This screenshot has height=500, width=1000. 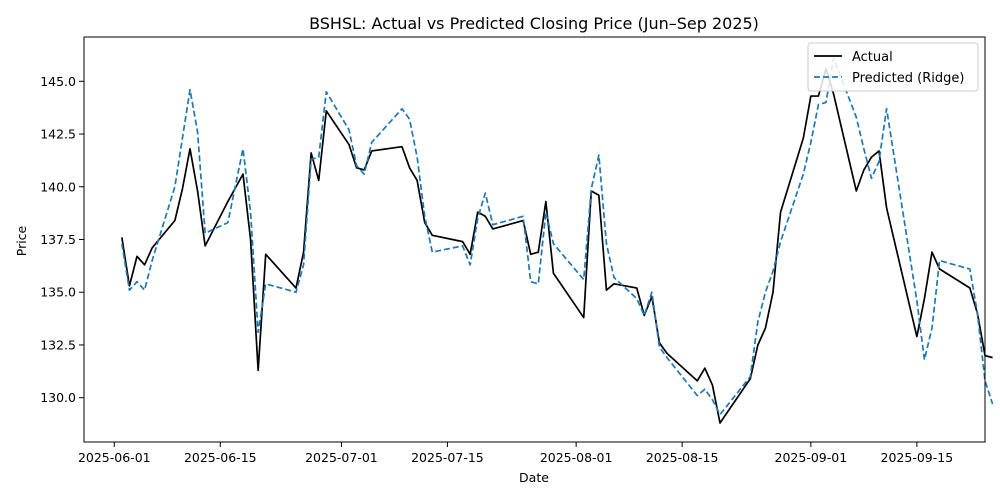 What do you see at coordinates (917, 457) in the screenshot?
I see `x-tick-label: 2025-09-15` at bounding box center [917, 457].